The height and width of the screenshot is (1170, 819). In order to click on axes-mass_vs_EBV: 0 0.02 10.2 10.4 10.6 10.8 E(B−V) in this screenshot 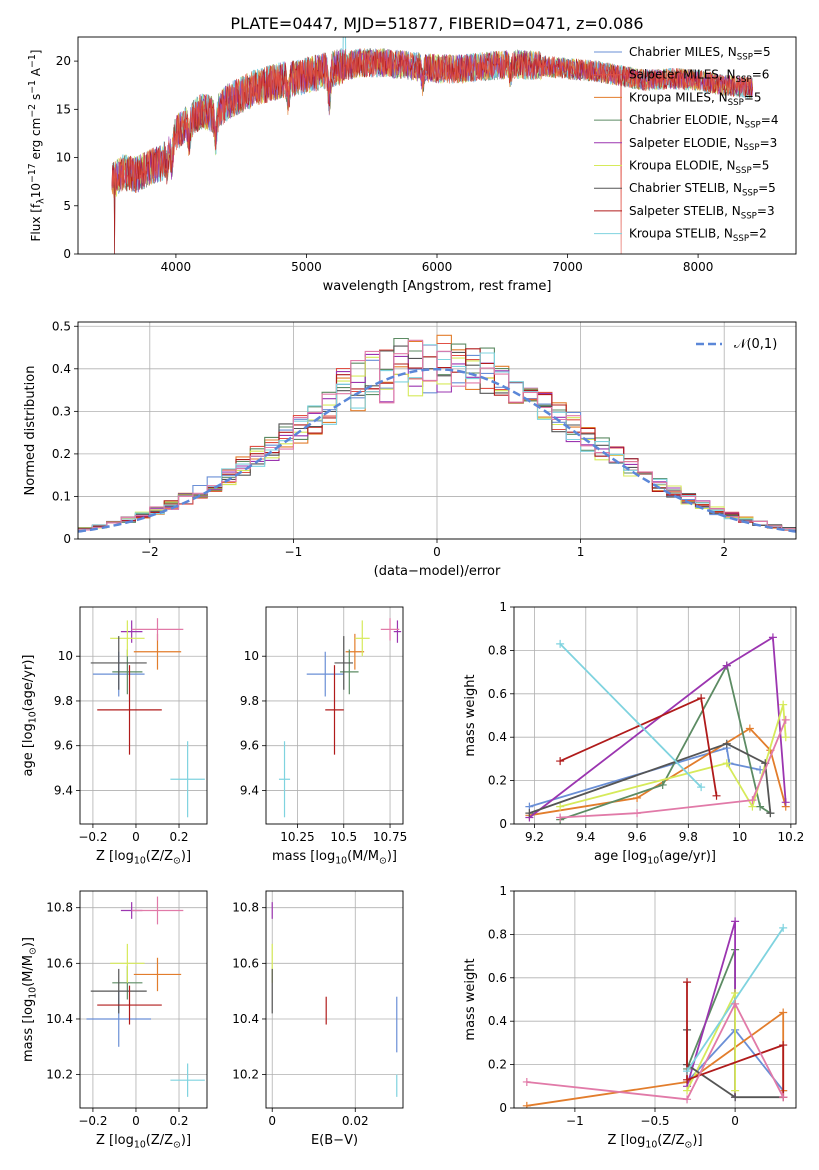, I will do `click(318, 1019)`.